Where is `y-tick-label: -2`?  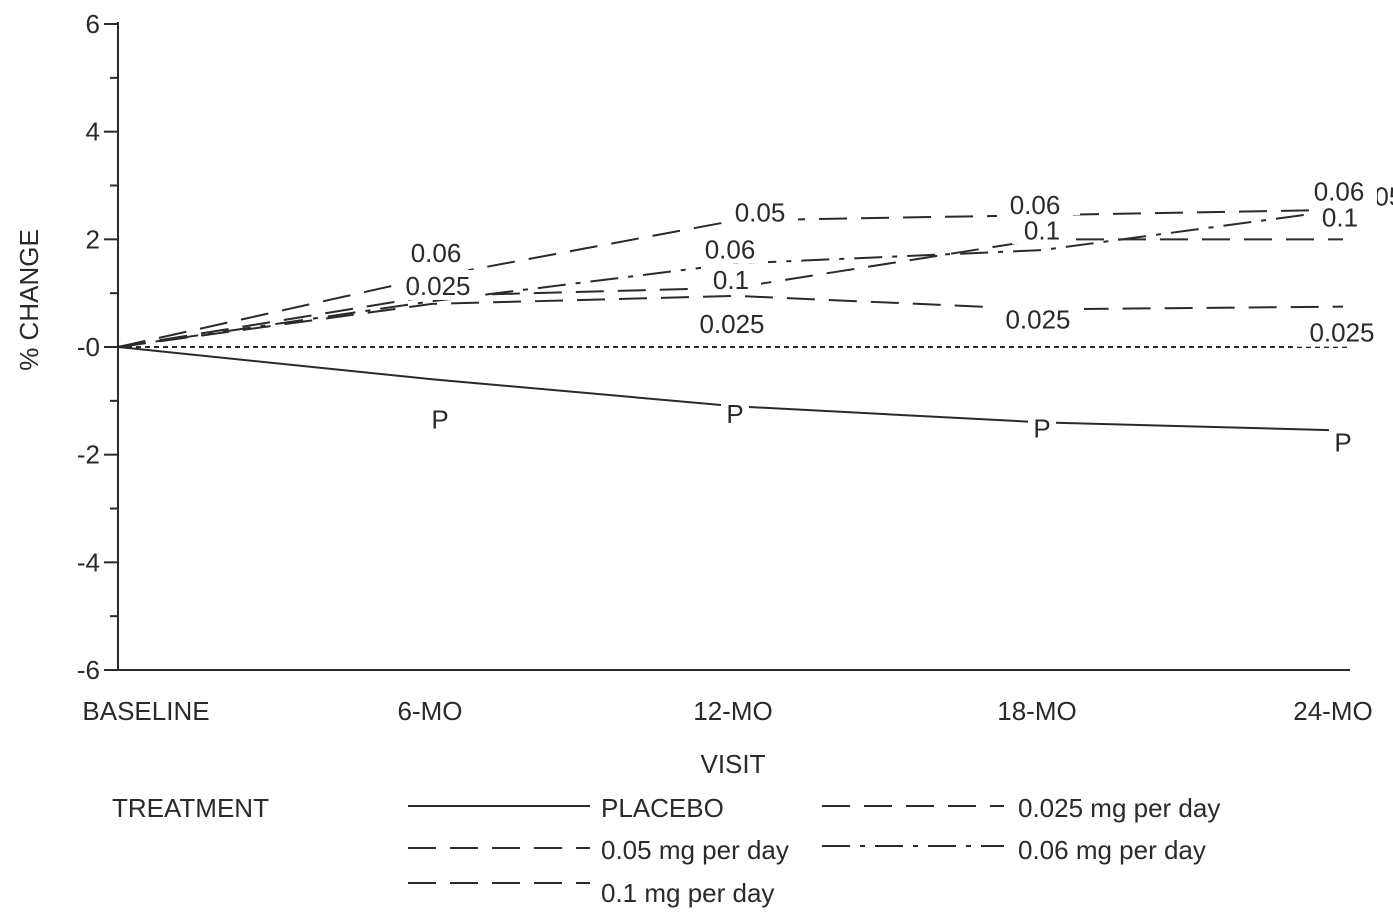 y-tick-label: -2 is located at coordinates (88, 455).